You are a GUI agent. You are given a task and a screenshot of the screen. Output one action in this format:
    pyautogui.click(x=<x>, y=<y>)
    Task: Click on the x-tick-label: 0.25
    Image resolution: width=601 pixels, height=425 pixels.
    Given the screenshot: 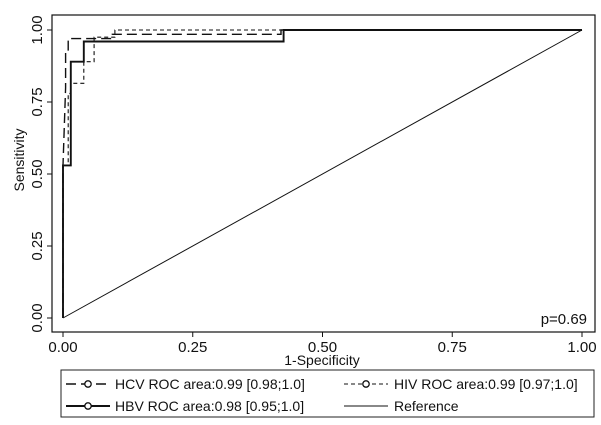 What is the action you would take?
    pyautogui.click(x=192, y=347)
    